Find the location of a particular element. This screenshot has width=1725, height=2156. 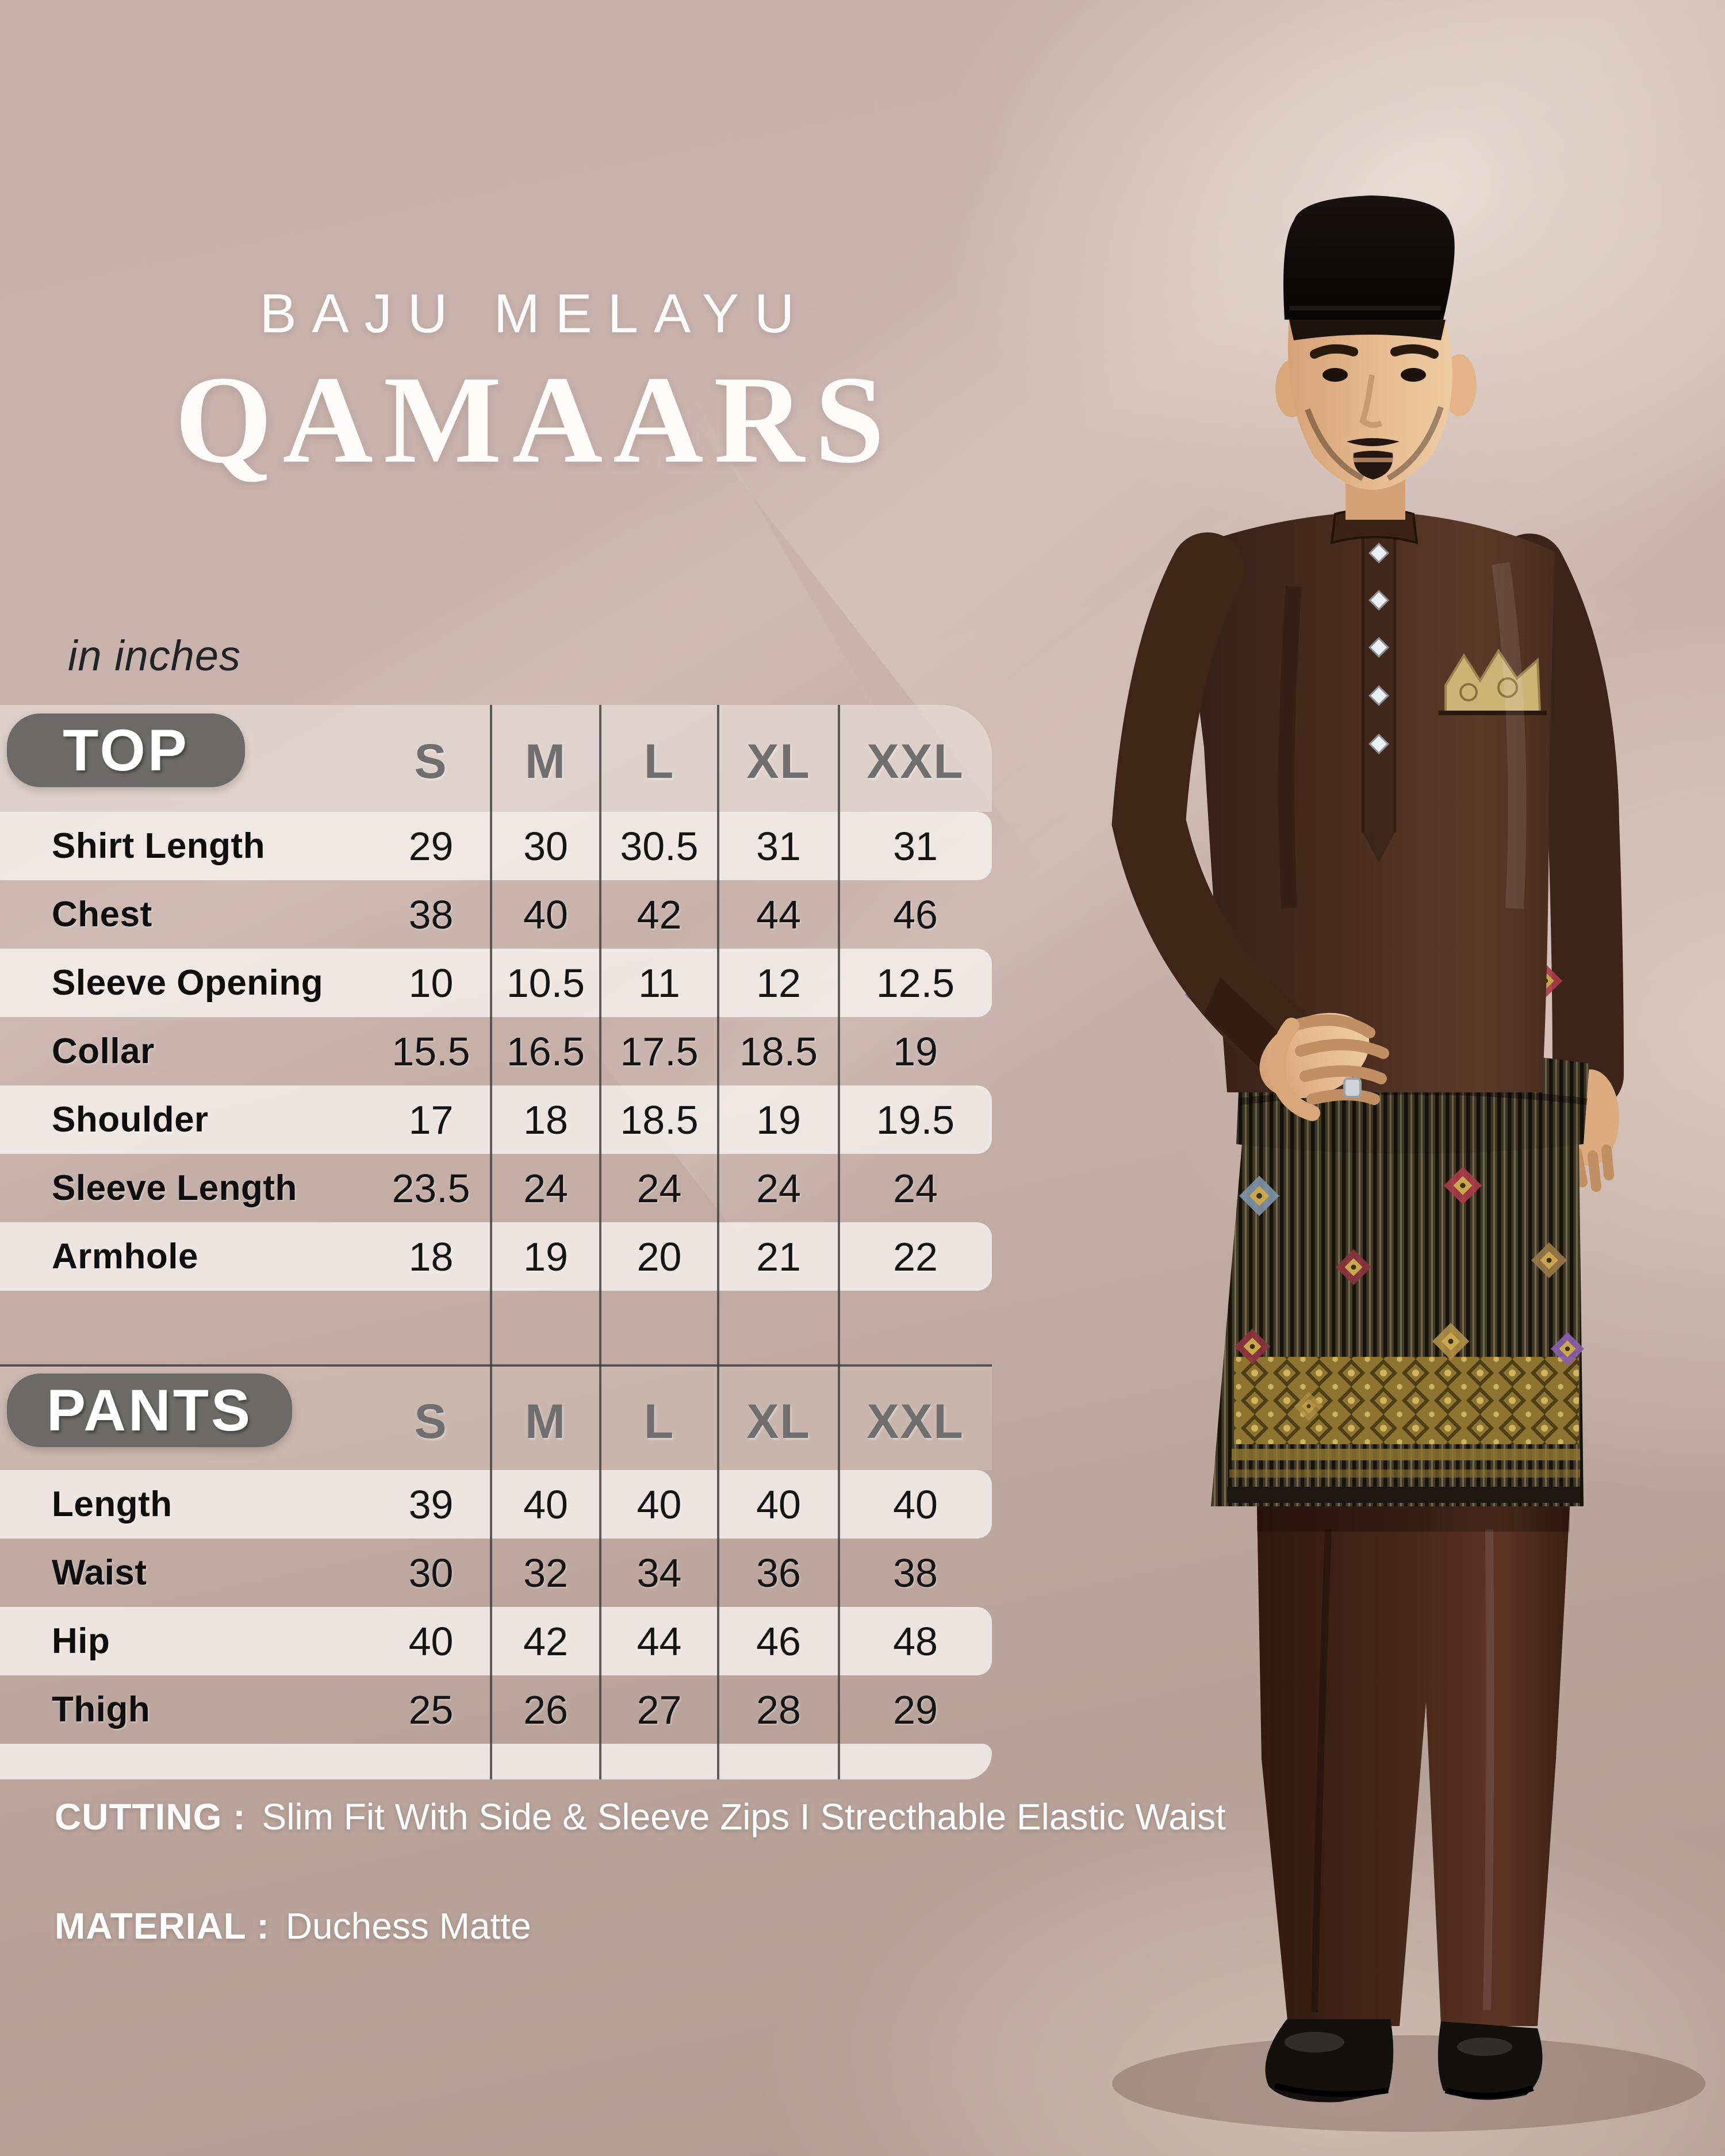

shirt-buttons is located at coordinates (1379, 648).